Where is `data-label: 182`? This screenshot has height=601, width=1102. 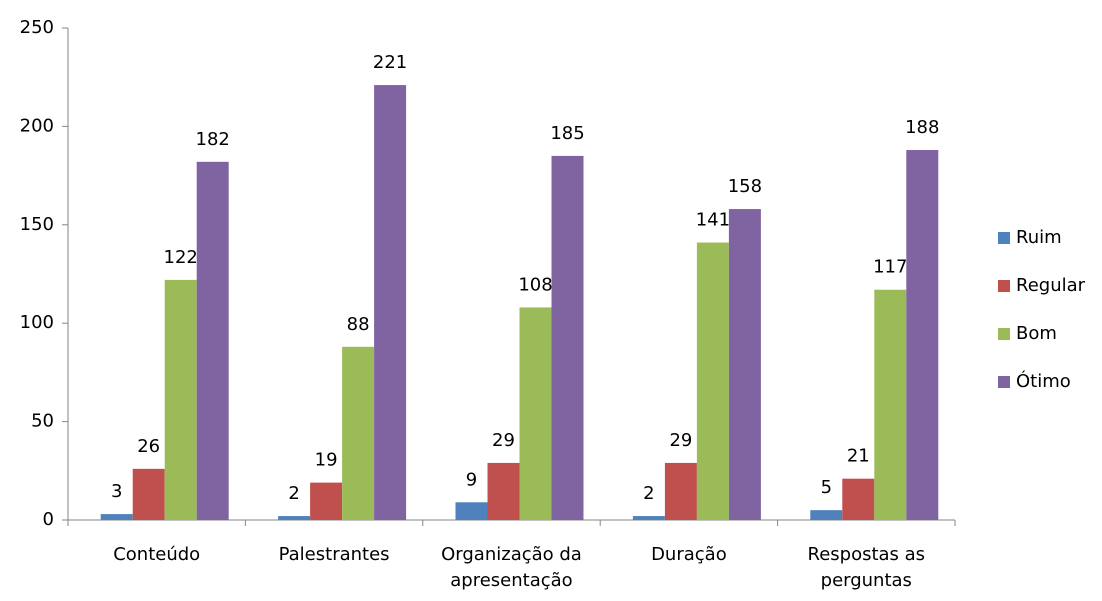
data-label: 182 is located at coordinates (213, 139).